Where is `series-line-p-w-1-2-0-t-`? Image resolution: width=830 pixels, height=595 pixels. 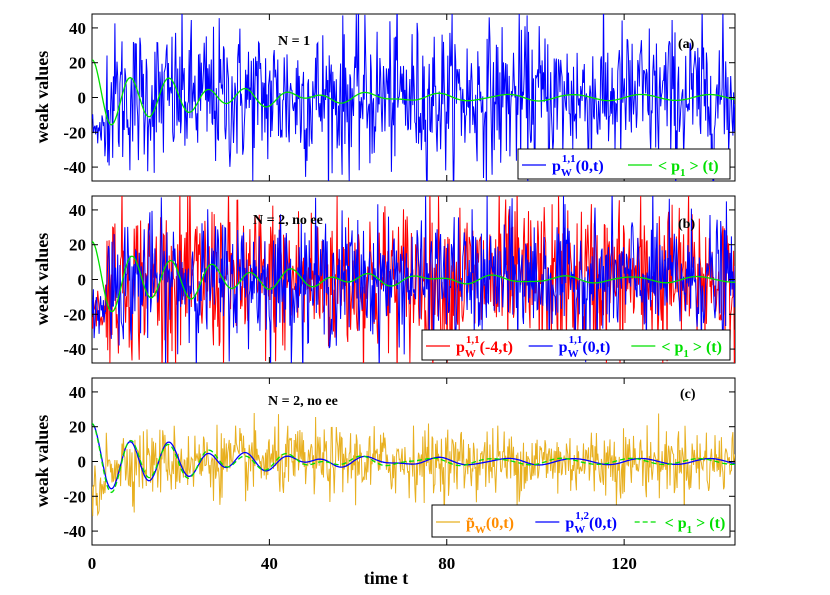 series-line-p-w-1-2-0-t- is located at coordinates (413, 456).